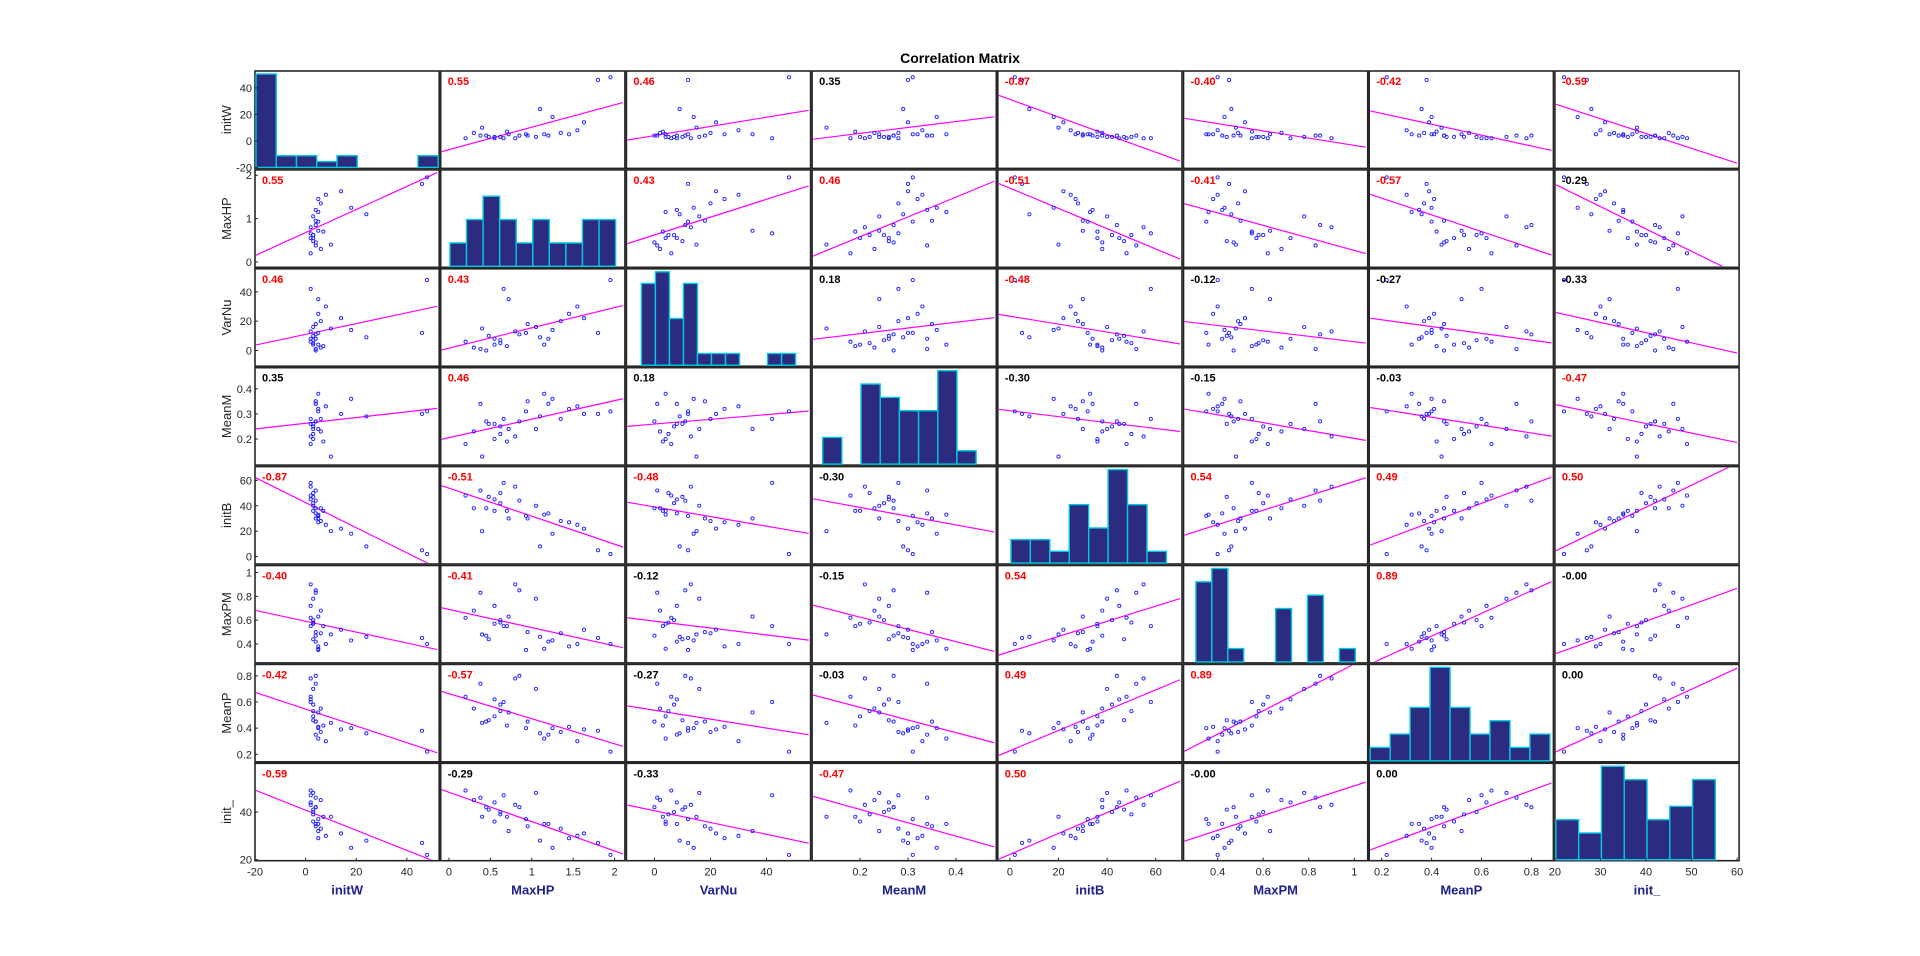 The image size is (1920, 956). What do you see at coordinates (272, 280) in the screenshot?
I see `correlation-label: 0.46` at bounding box center [272, 280].